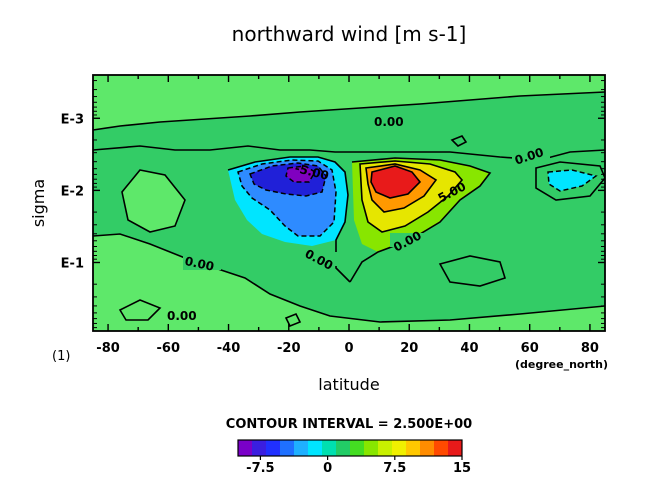 The image size is (649, 500). I want to click on colorbar-tick-label: 0, so click(327, 468).